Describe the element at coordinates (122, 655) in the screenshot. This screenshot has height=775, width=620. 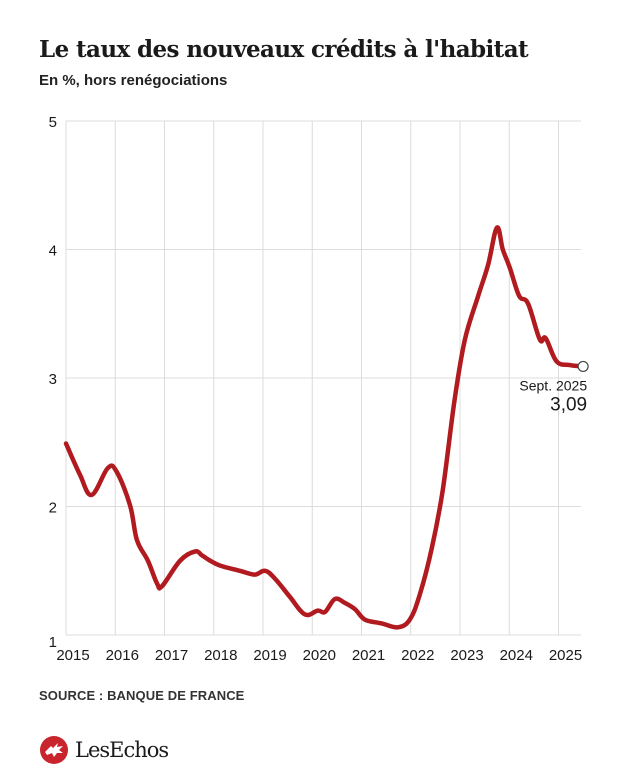
I see `x-tick-label: 2016` at that location.